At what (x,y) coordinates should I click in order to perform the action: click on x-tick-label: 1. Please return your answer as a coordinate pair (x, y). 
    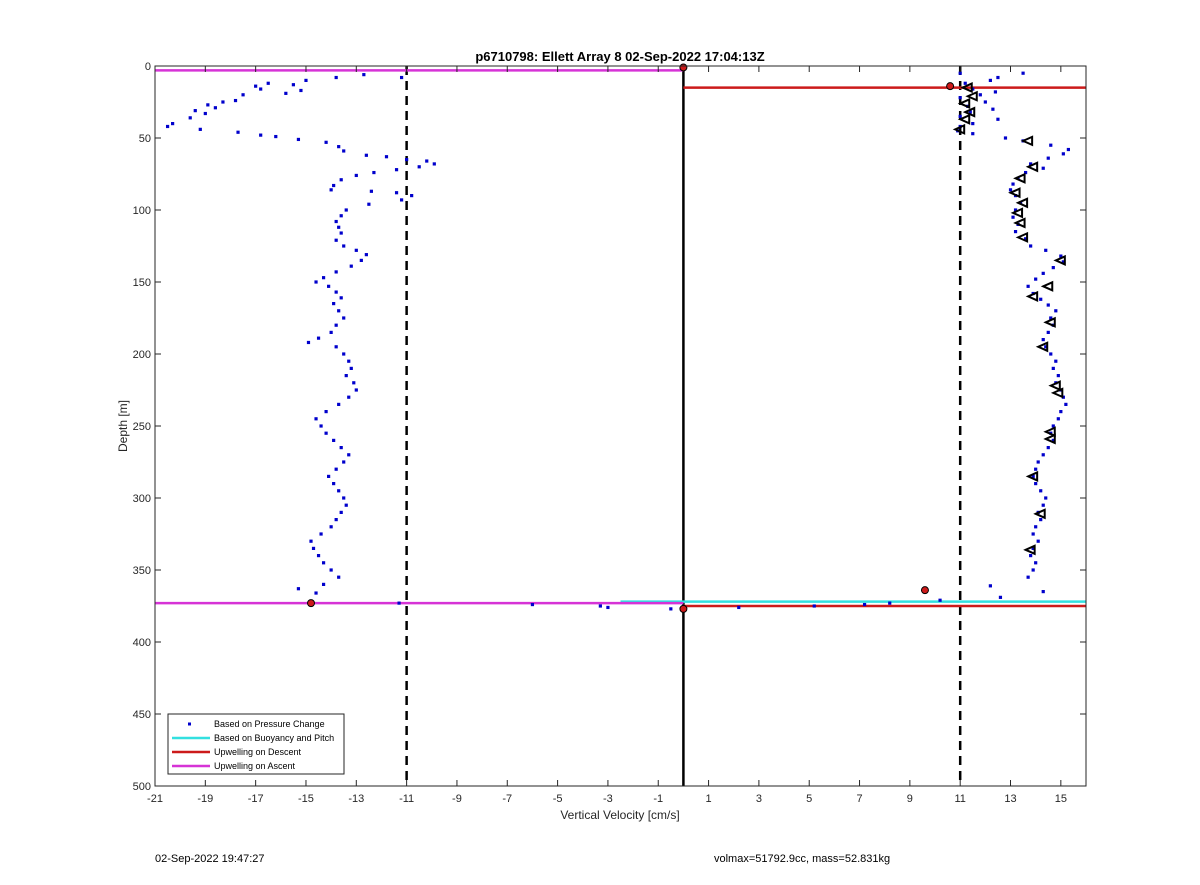
    Looking at the image, I should click on (709, 799).